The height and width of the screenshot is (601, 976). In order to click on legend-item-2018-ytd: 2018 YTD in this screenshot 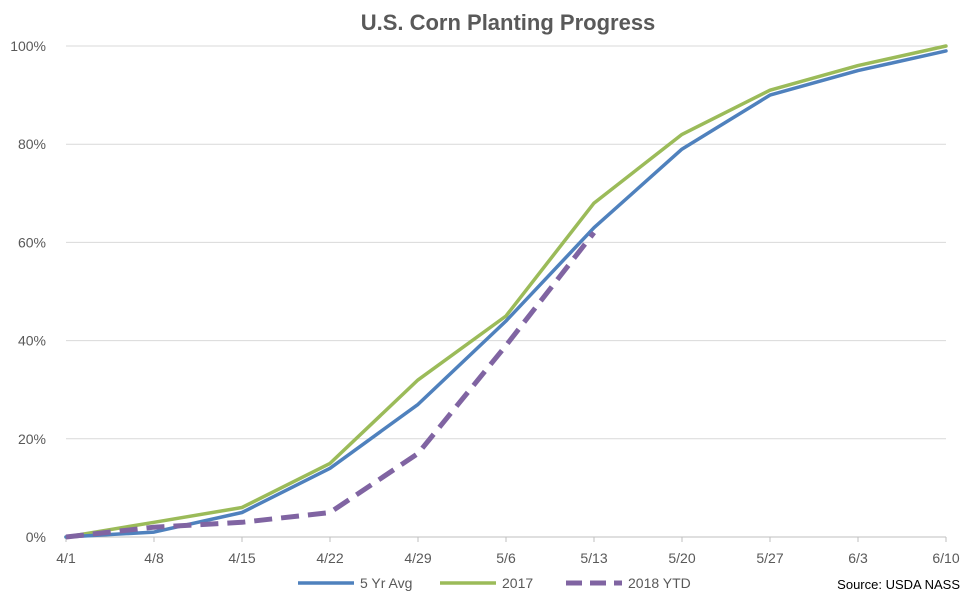, I will do `click(628, 583)`.